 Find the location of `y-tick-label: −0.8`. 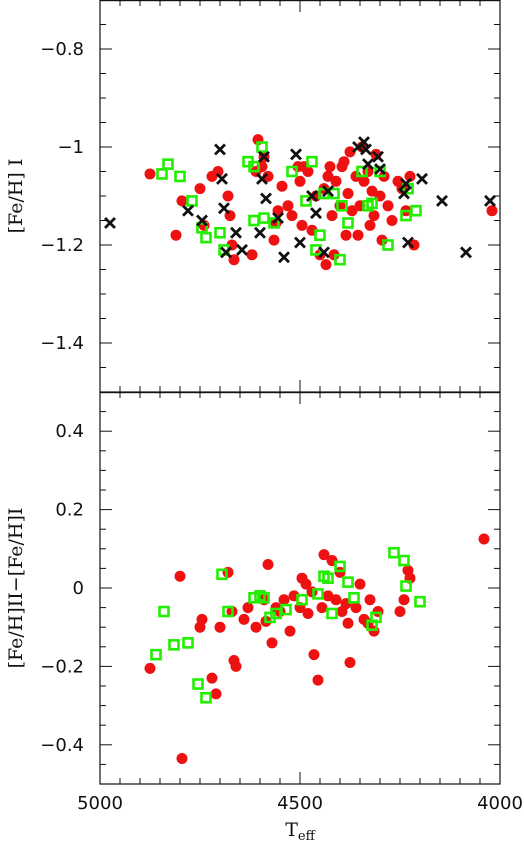

y-tick-label: −0.8 is located at coordinates (62, 49).